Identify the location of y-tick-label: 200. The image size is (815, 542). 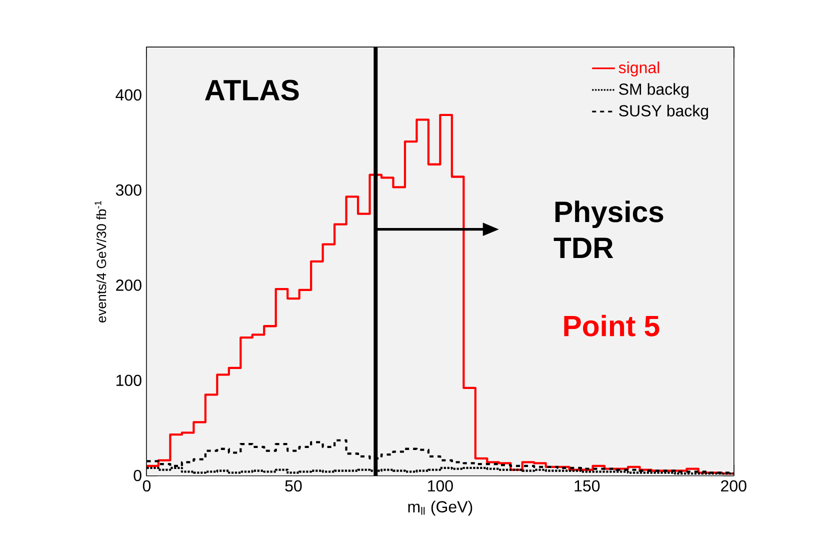
(129, 285).